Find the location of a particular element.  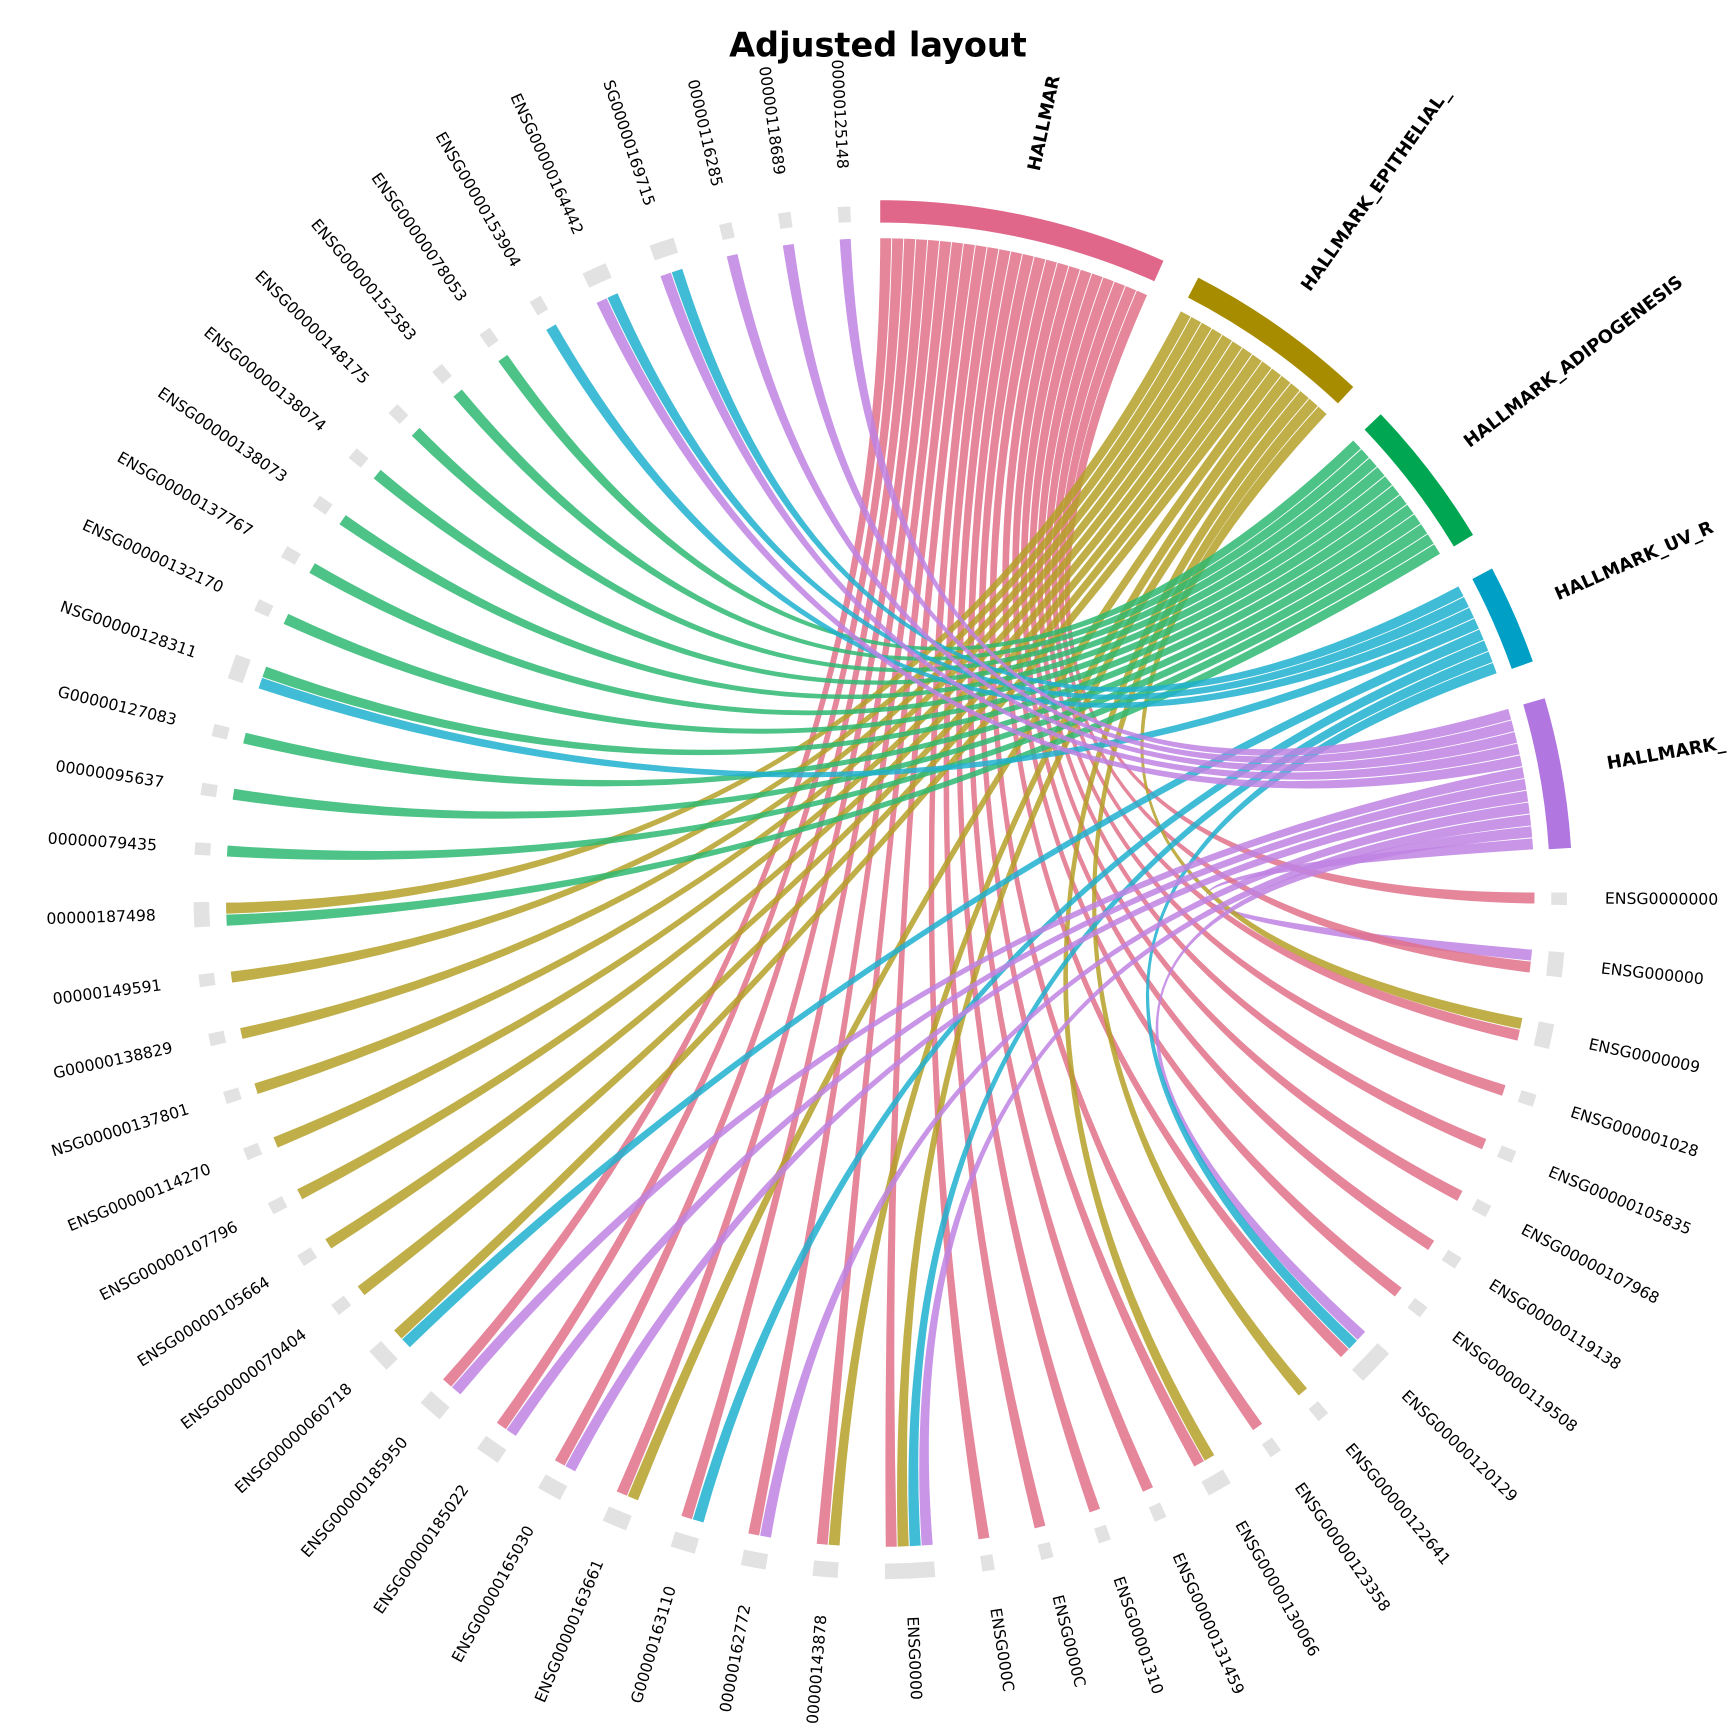

gene-label: 00000095637 is located at coordinates (109, 773).